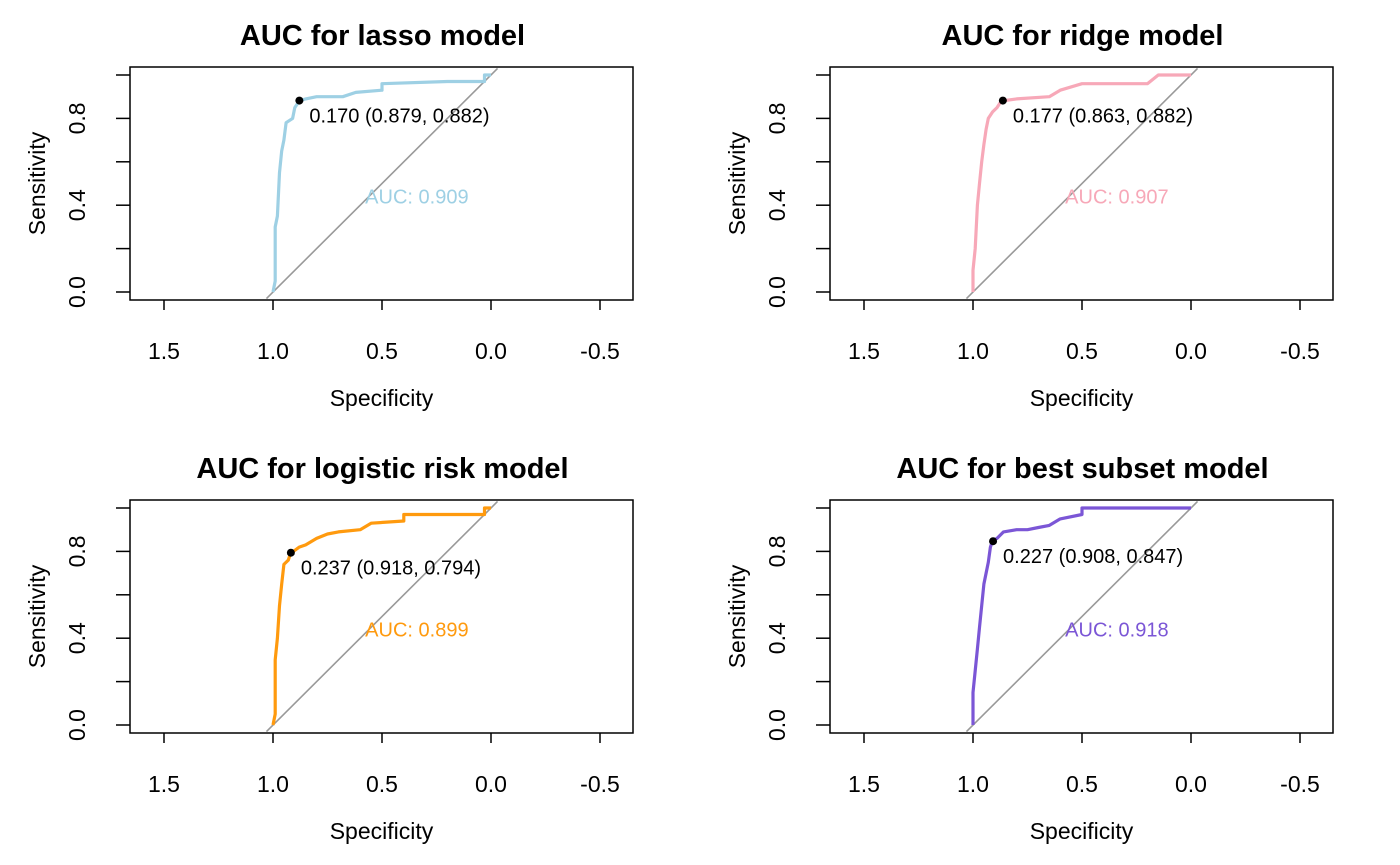  Describe the element at coordinates (1116, 198) in the screenshot. I see `auc-label: AUC: 0.907` at that location.